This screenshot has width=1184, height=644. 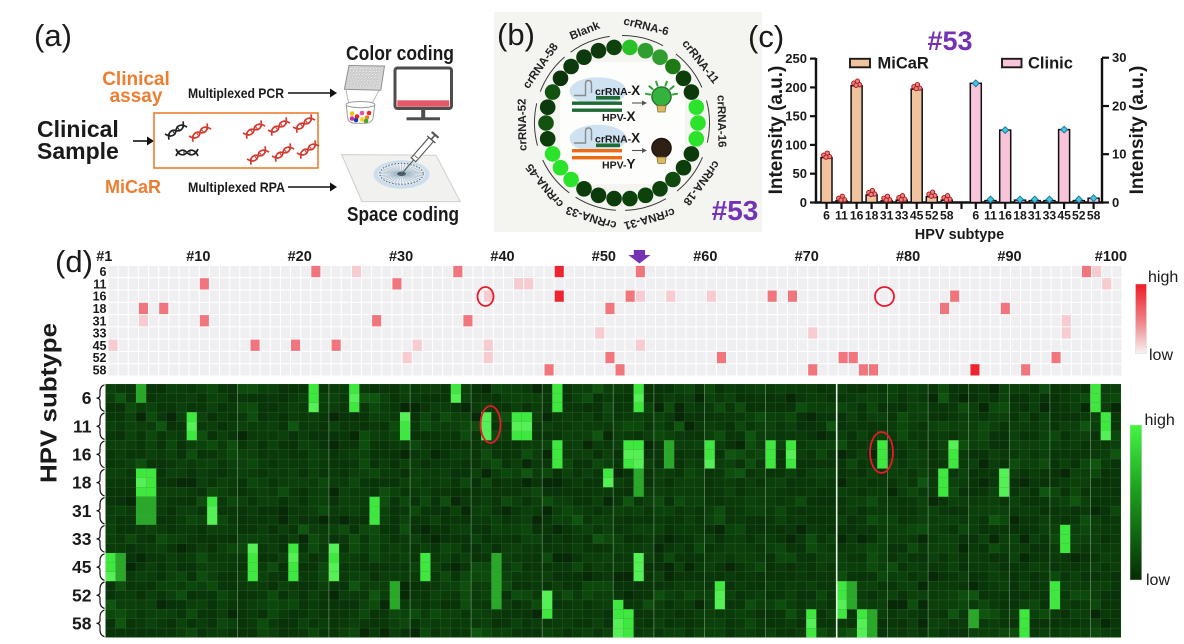 I want to click on svg-text: #30, so click(x=401, y=257).